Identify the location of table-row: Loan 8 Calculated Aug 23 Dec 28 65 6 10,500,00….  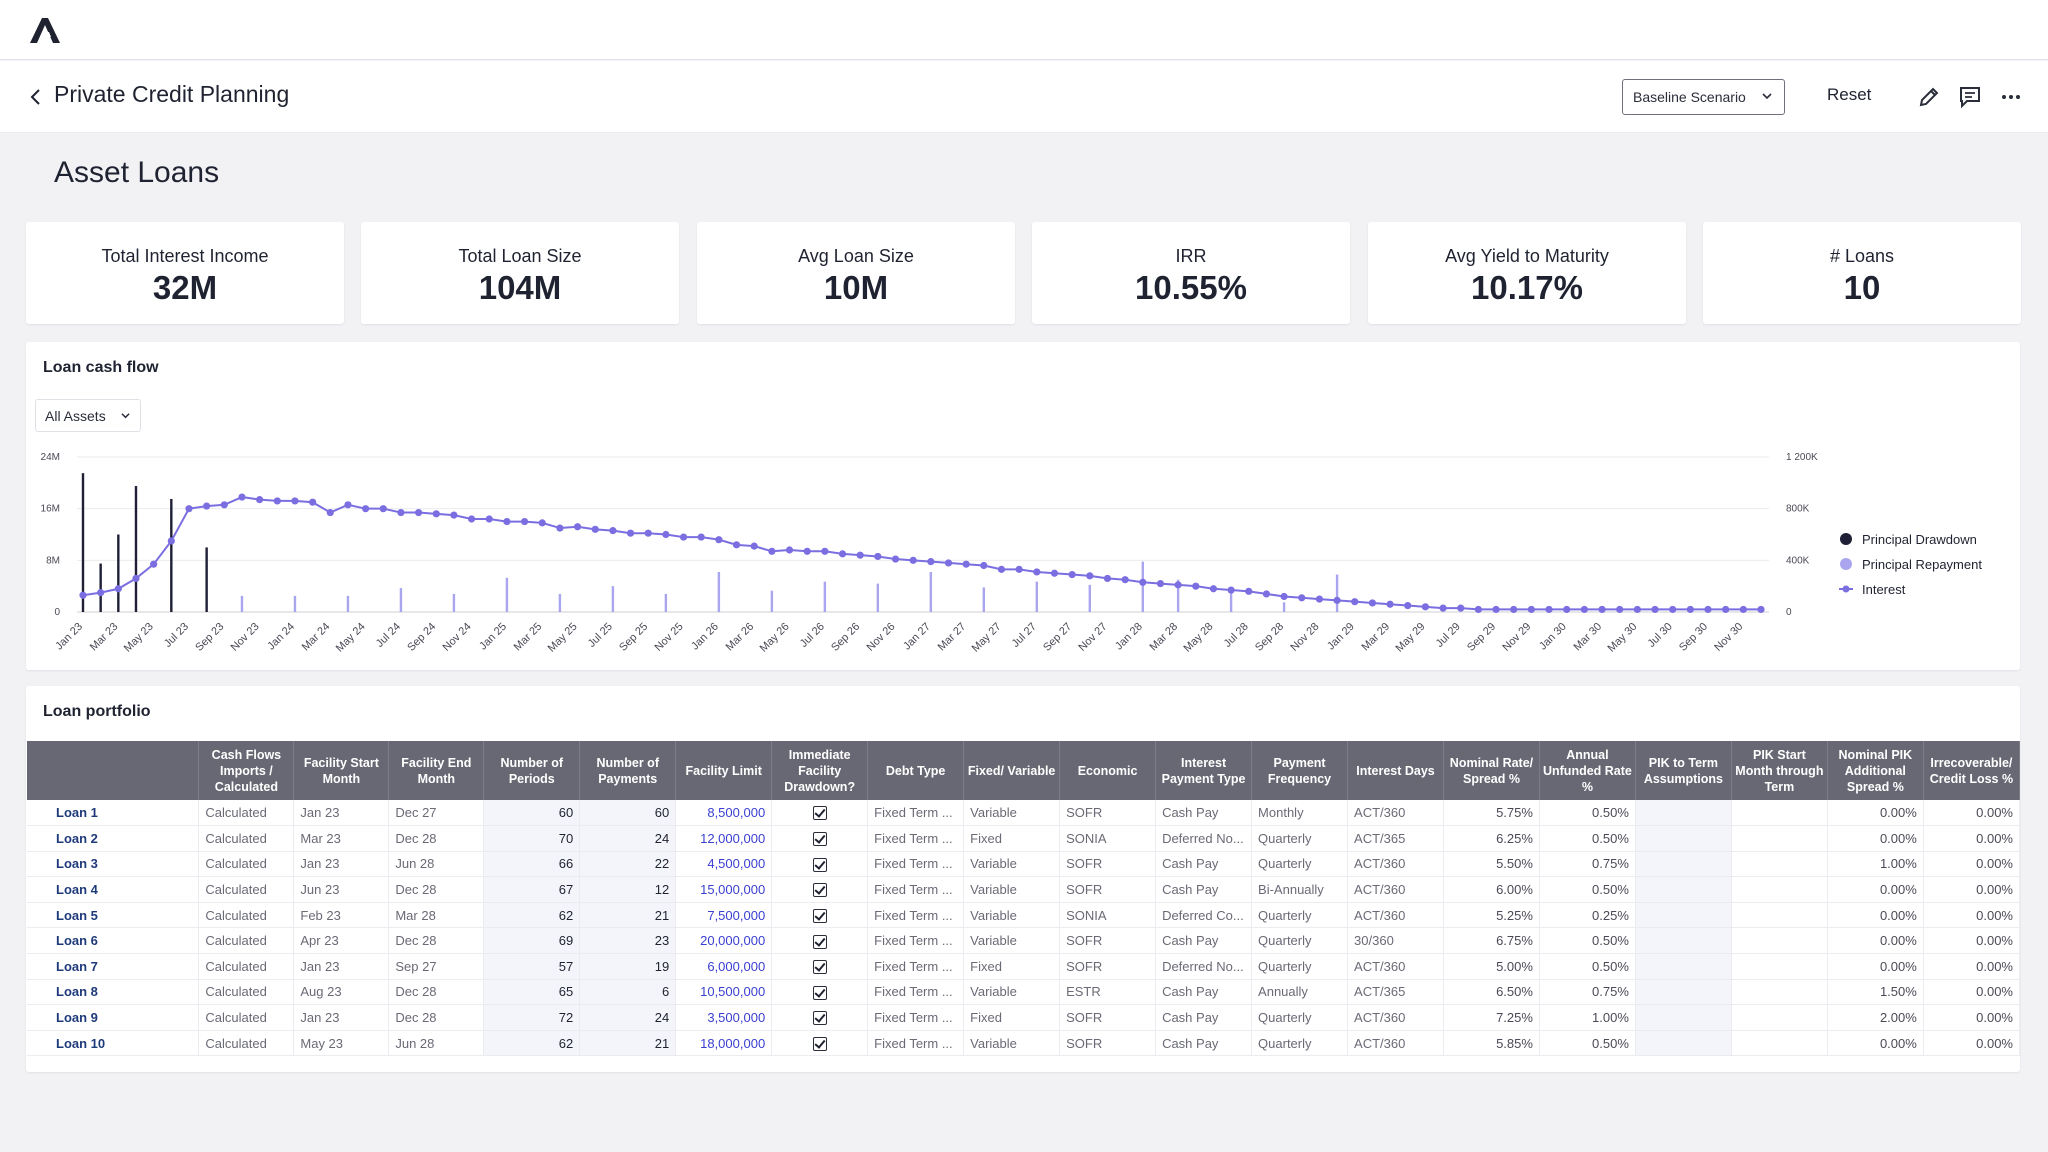
(1024, 992).